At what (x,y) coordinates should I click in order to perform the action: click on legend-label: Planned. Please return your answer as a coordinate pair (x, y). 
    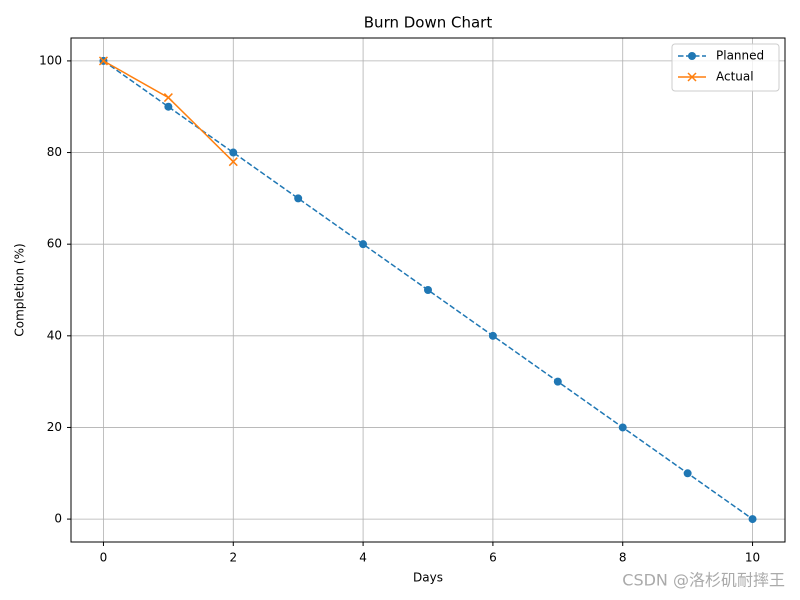
    Looking at the image, I should click on (740, 56).